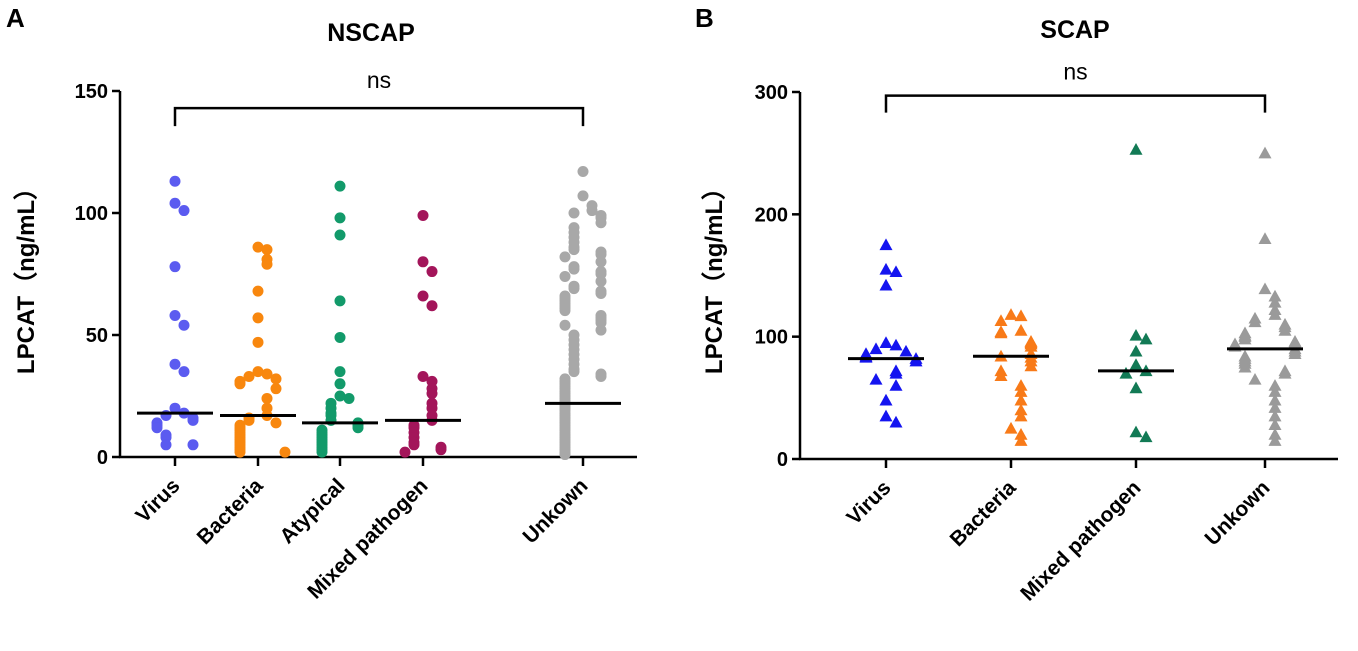 The image size is (1358, 651). What do you see at coordinates (1075, 72) in the screenshot?
I see `panel-b-significance-label: ns` at bounding box center [1075, 72].